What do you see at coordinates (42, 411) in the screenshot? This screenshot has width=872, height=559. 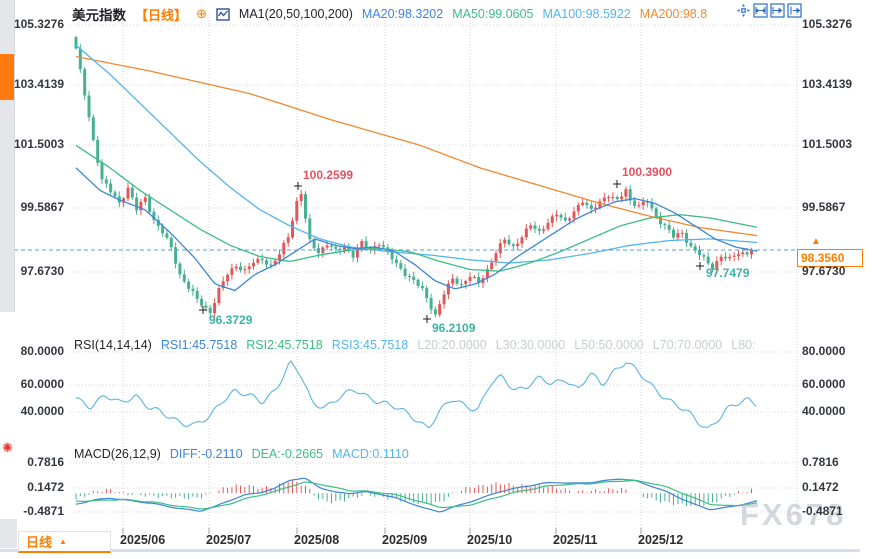 I see `rsi-axis-label-left: 40.0000` at bounding box center [42, 411].